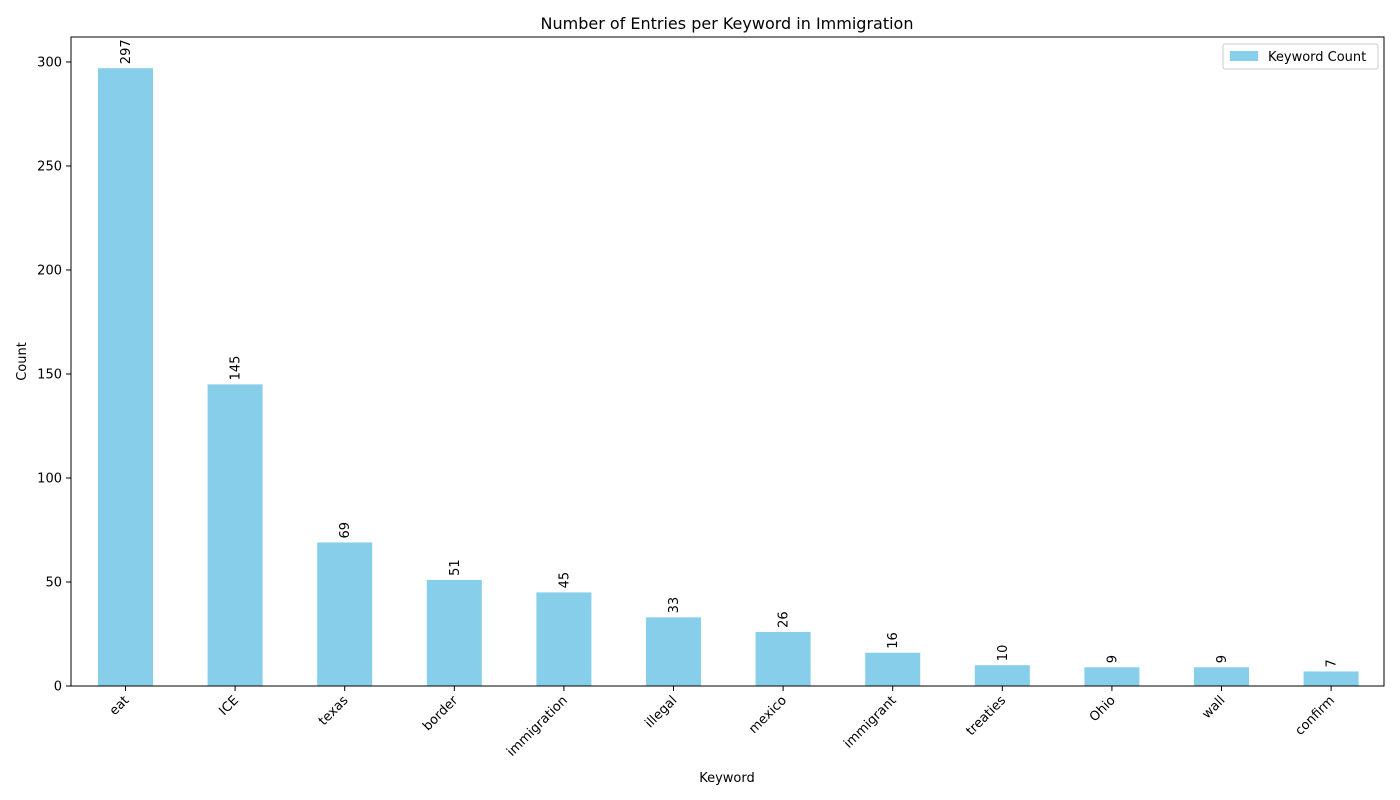 The image size is (1400, 800). What do you see at coordinates (455, 567) in the screenshot?
I see `bar-value-label: 51` at bounding box center [455, 567].